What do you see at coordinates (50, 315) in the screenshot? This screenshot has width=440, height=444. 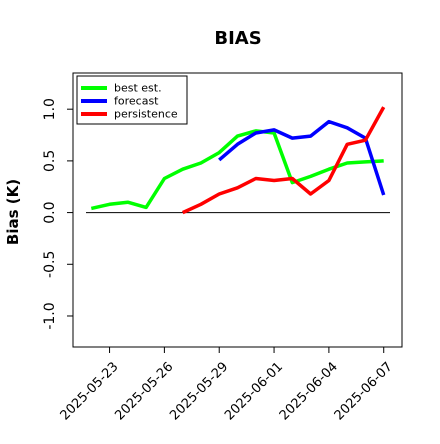 I see `y-tick-label: -1.0` at bounding box center [50, 315].